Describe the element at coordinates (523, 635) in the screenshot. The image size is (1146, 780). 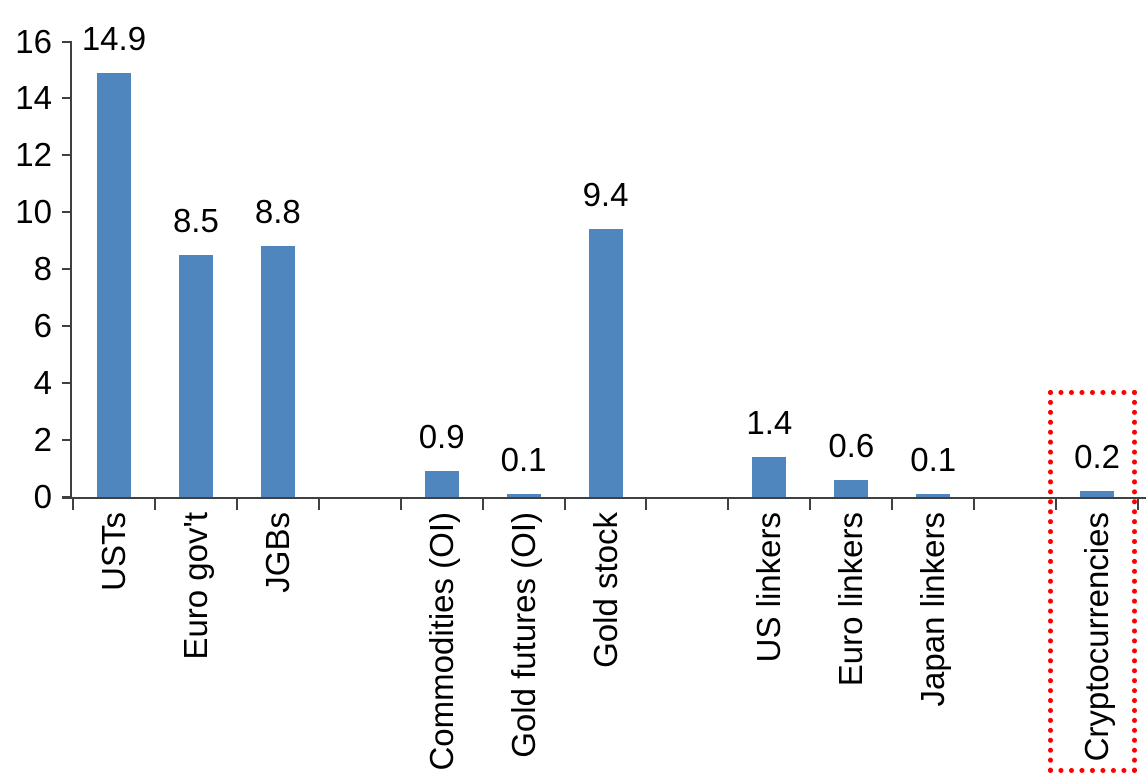
I see `category-label: Gold futures (OI)` at that location.